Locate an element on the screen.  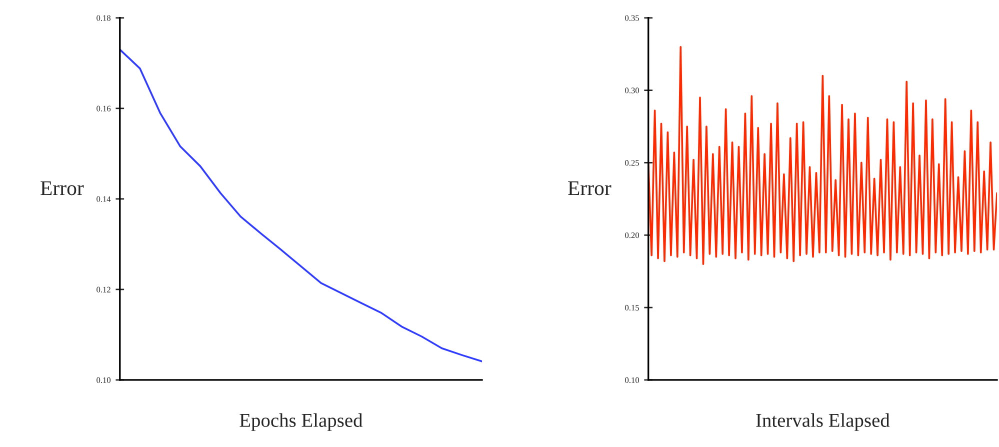
y-tick-label: 0.12 is located at coordinates (103, 289).